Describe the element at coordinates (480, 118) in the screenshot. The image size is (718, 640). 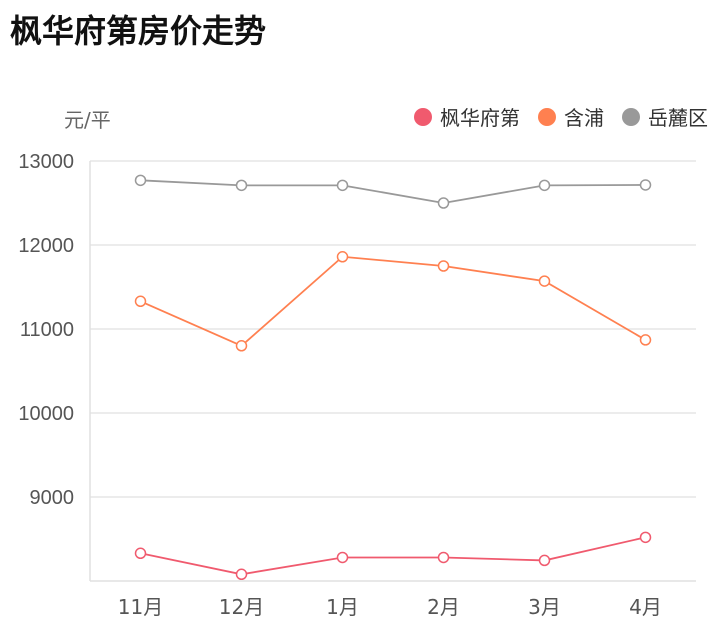
I see `legend-label: 枫华府第` at that location.